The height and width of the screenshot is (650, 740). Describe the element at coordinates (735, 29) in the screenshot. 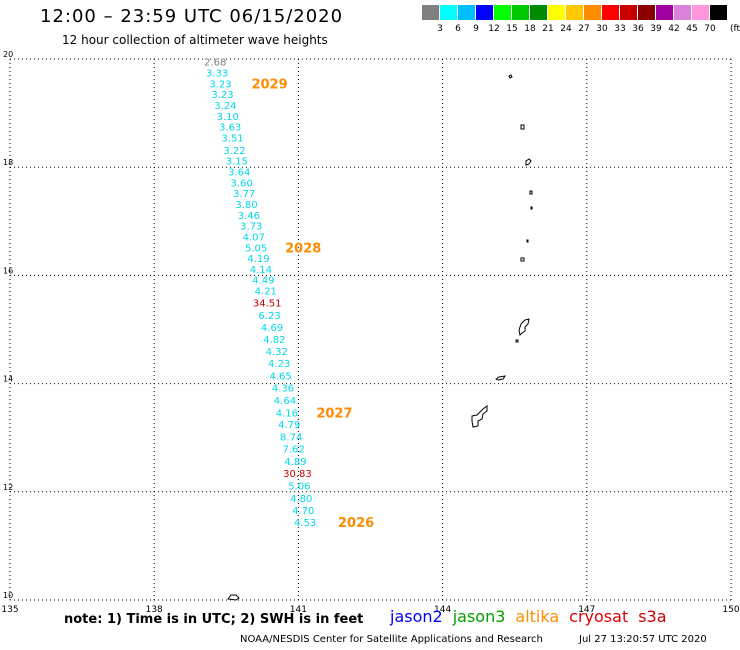

I see `legend-unit: (ft)` at that location.